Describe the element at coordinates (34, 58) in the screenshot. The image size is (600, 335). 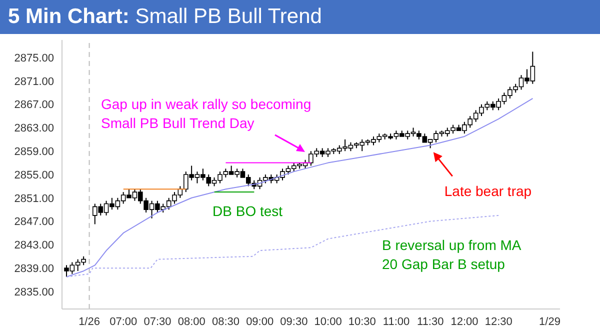
I see `y-tick-label: 2875.00` at that location.